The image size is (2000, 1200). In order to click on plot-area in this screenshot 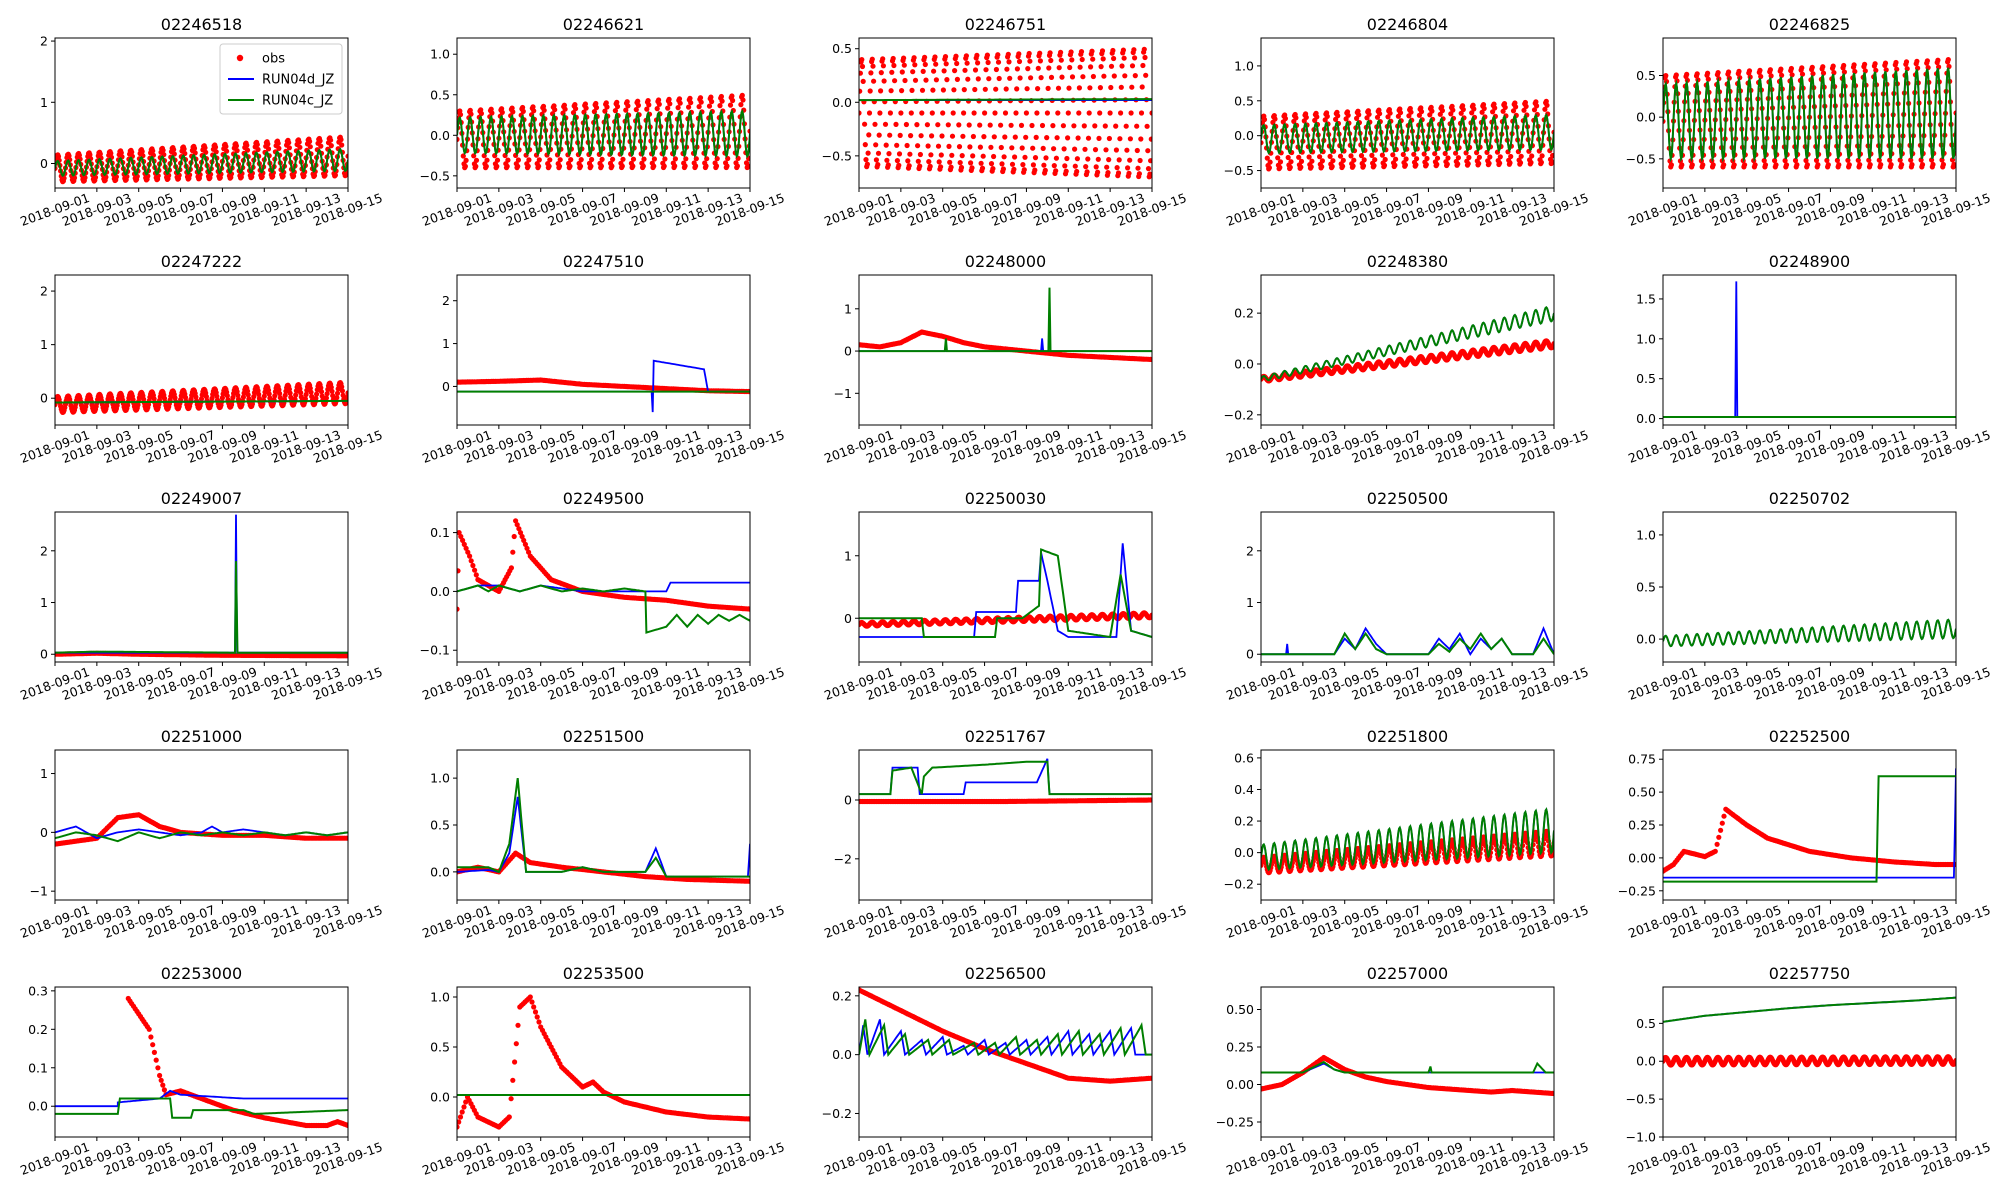, I will do `click(1407, 345)`.